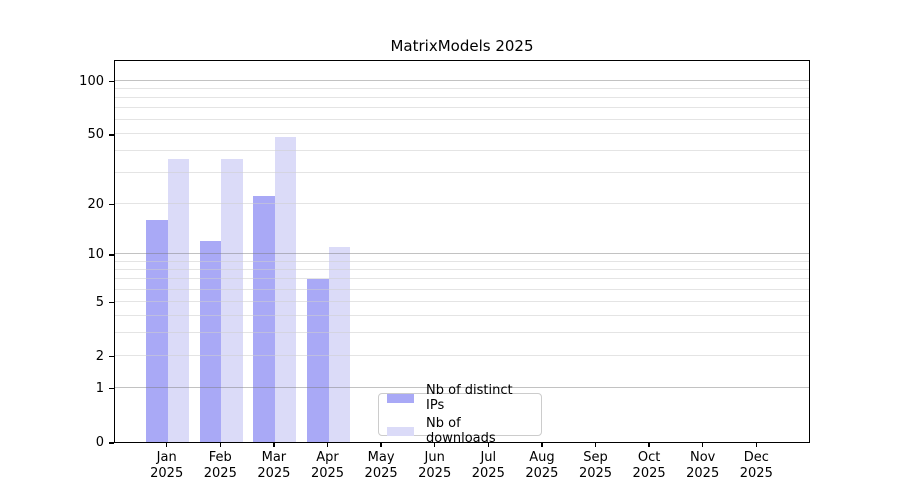 The height and width of the screenshot is (500, 900). Describe the element at coordinates (462, 46) in the screenshot. I see `chart-title: MatrixModels 2025` at that location.